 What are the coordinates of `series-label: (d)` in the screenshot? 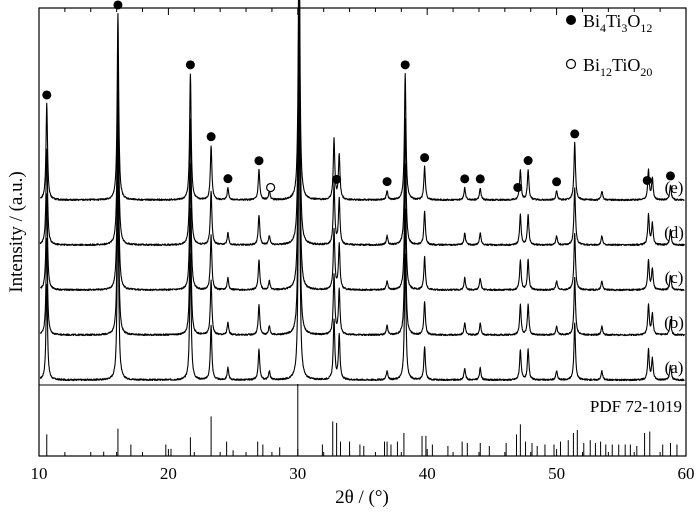 It's located at (674, 232).